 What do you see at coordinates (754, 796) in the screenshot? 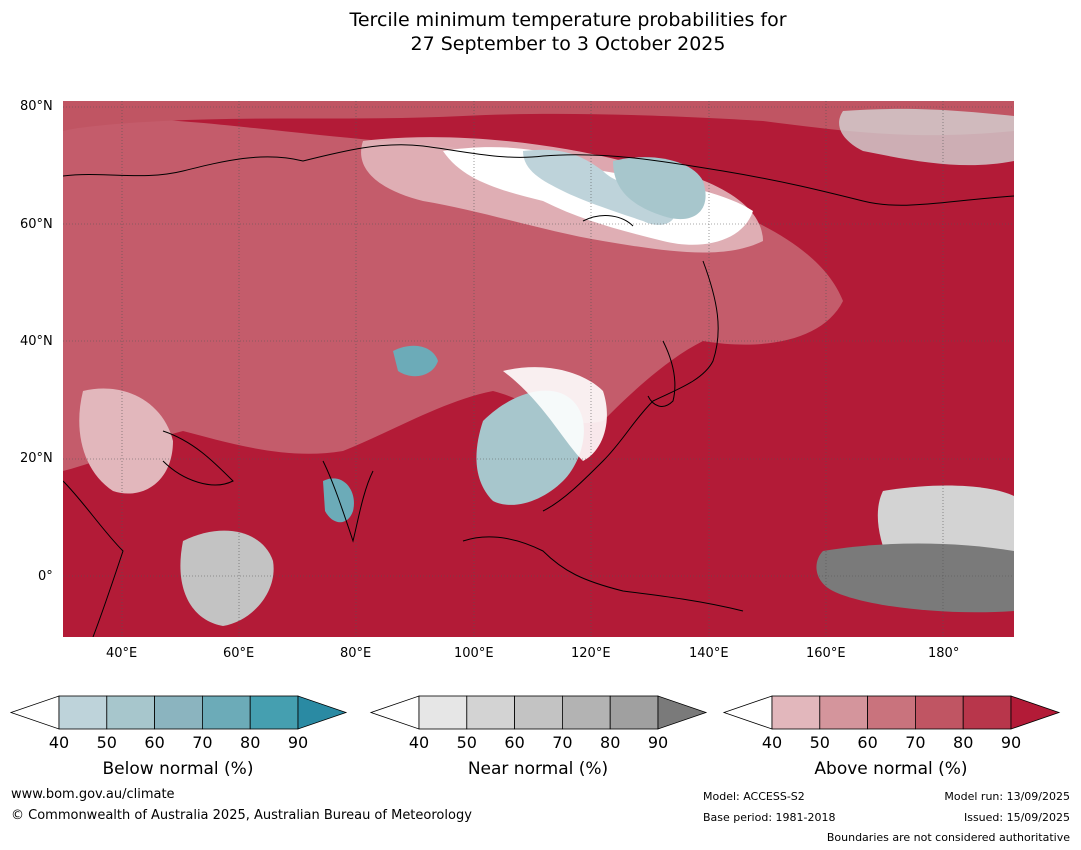
I see `model-name: Model: ACCESS-S2` at bounding box center [754, 796].